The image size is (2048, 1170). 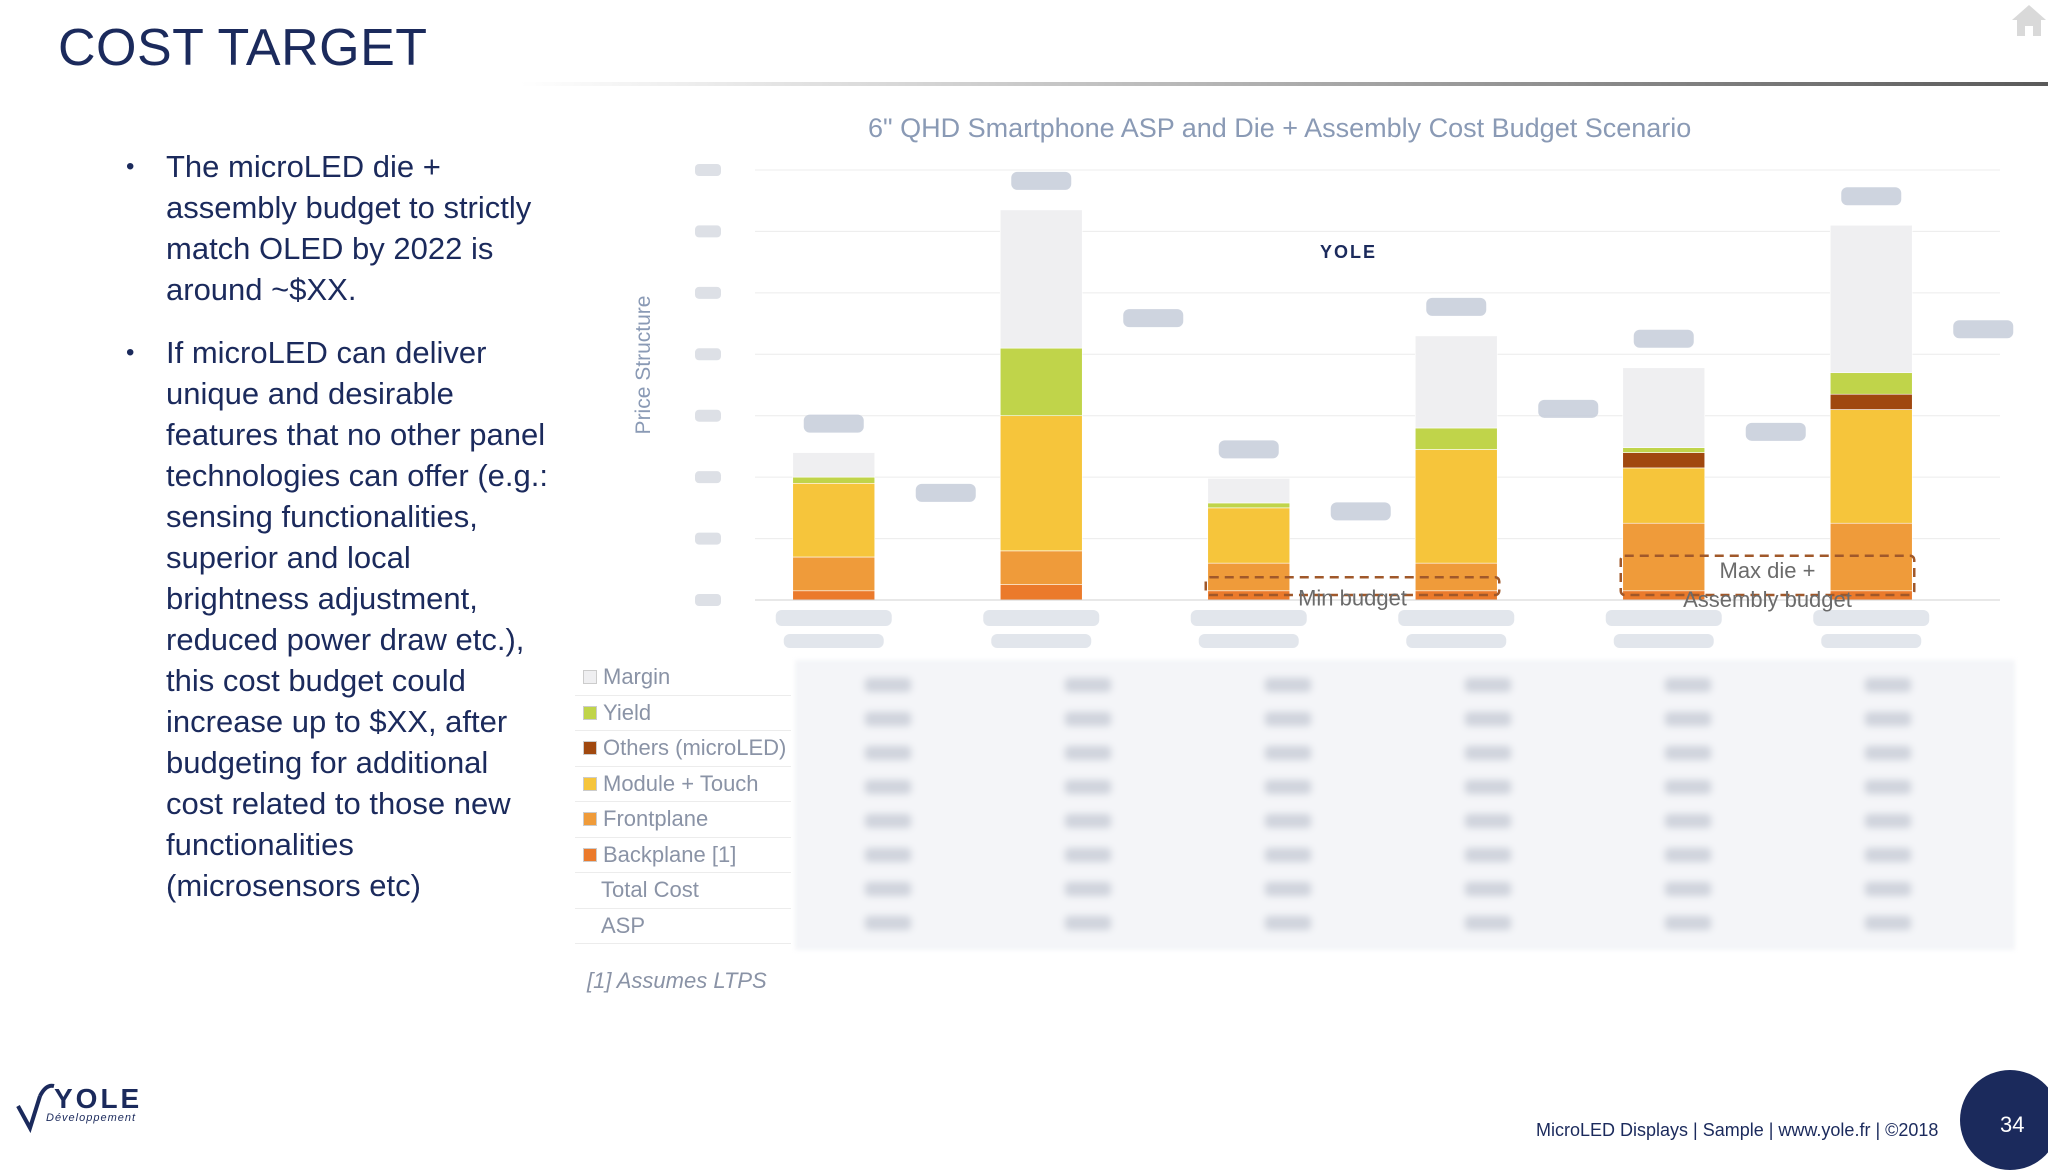 I want to click on legend-row: Frontplane, so click(x=683, y=820).